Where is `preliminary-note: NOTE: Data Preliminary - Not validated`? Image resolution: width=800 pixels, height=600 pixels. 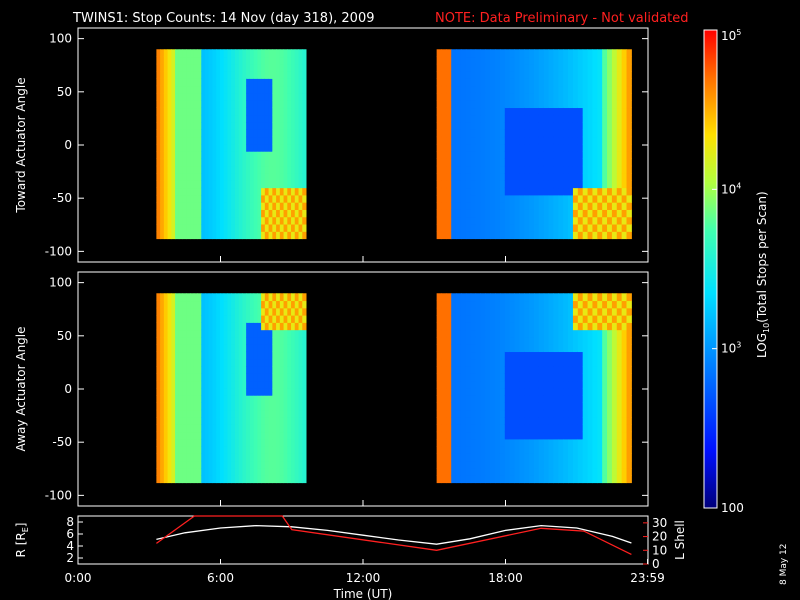
preliminary-note: NOTE: Data Preliminary - Not validated is located at coordinates (562, 18).